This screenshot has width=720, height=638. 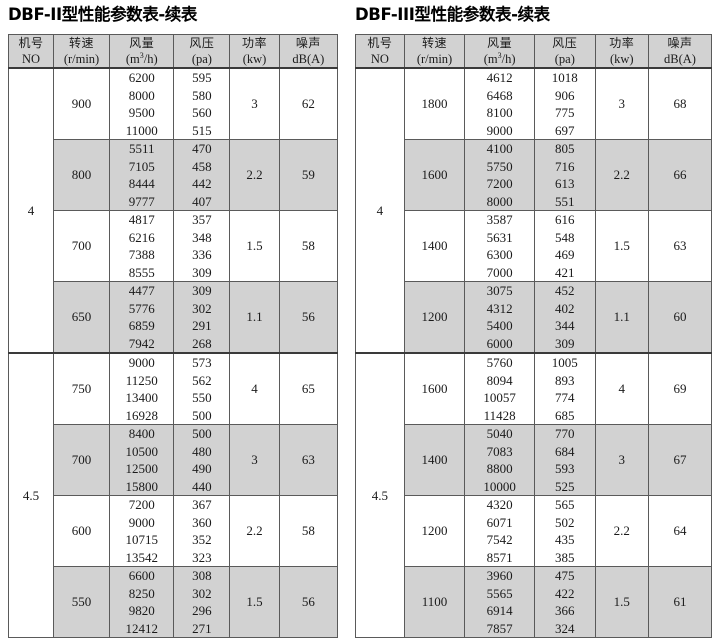 What do you see at coordinates (202, 575) in the screenshot?
I see `value: 308` at bounding box center [202, 575].